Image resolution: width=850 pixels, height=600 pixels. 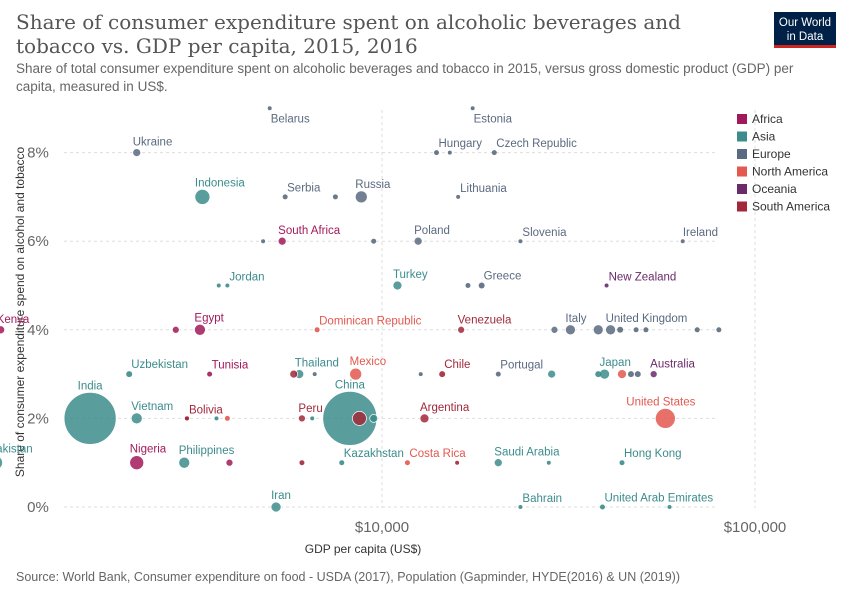 I want to click on legend-label: Asia, so click(x=764, y=137).